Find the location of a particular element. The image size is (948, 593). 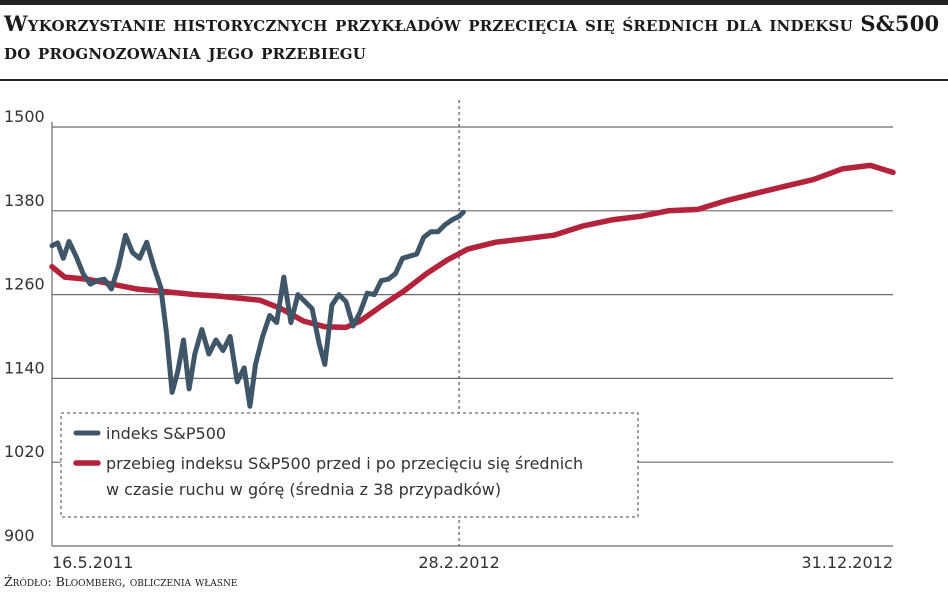

top-rule is located at coordinates (474, 2).